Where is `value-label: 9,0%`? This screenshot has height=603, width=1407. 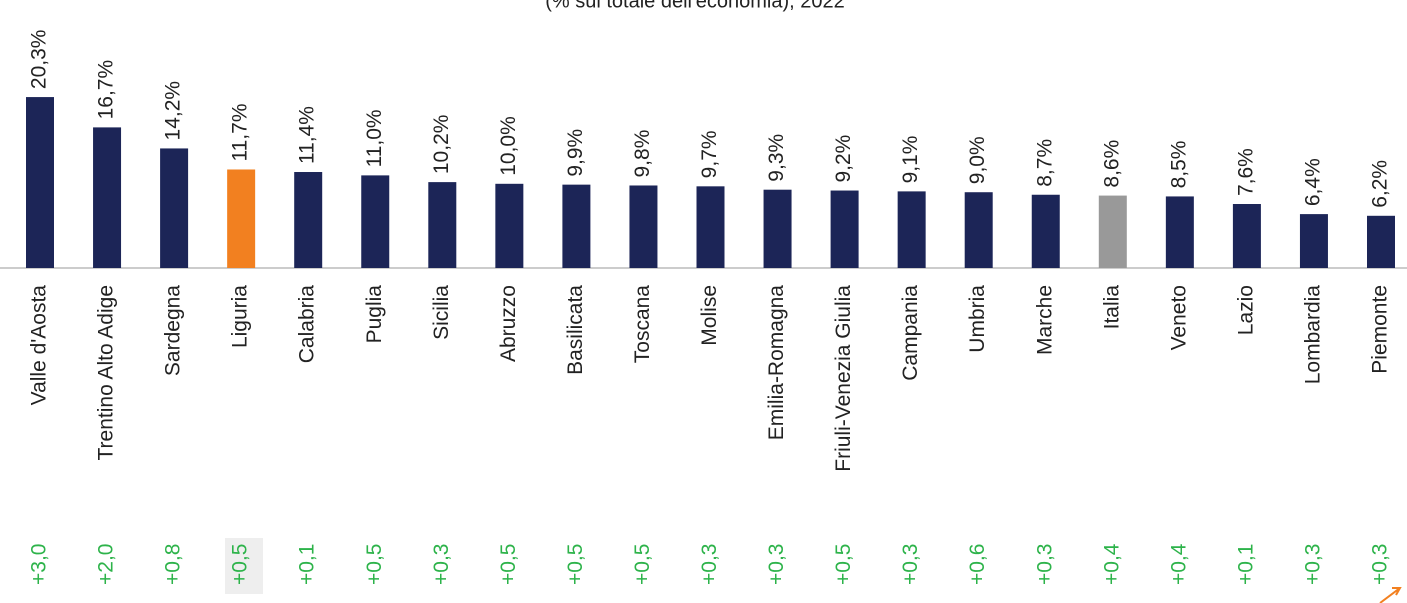
value-label: 9,0% is located at coordinates (977, 160).